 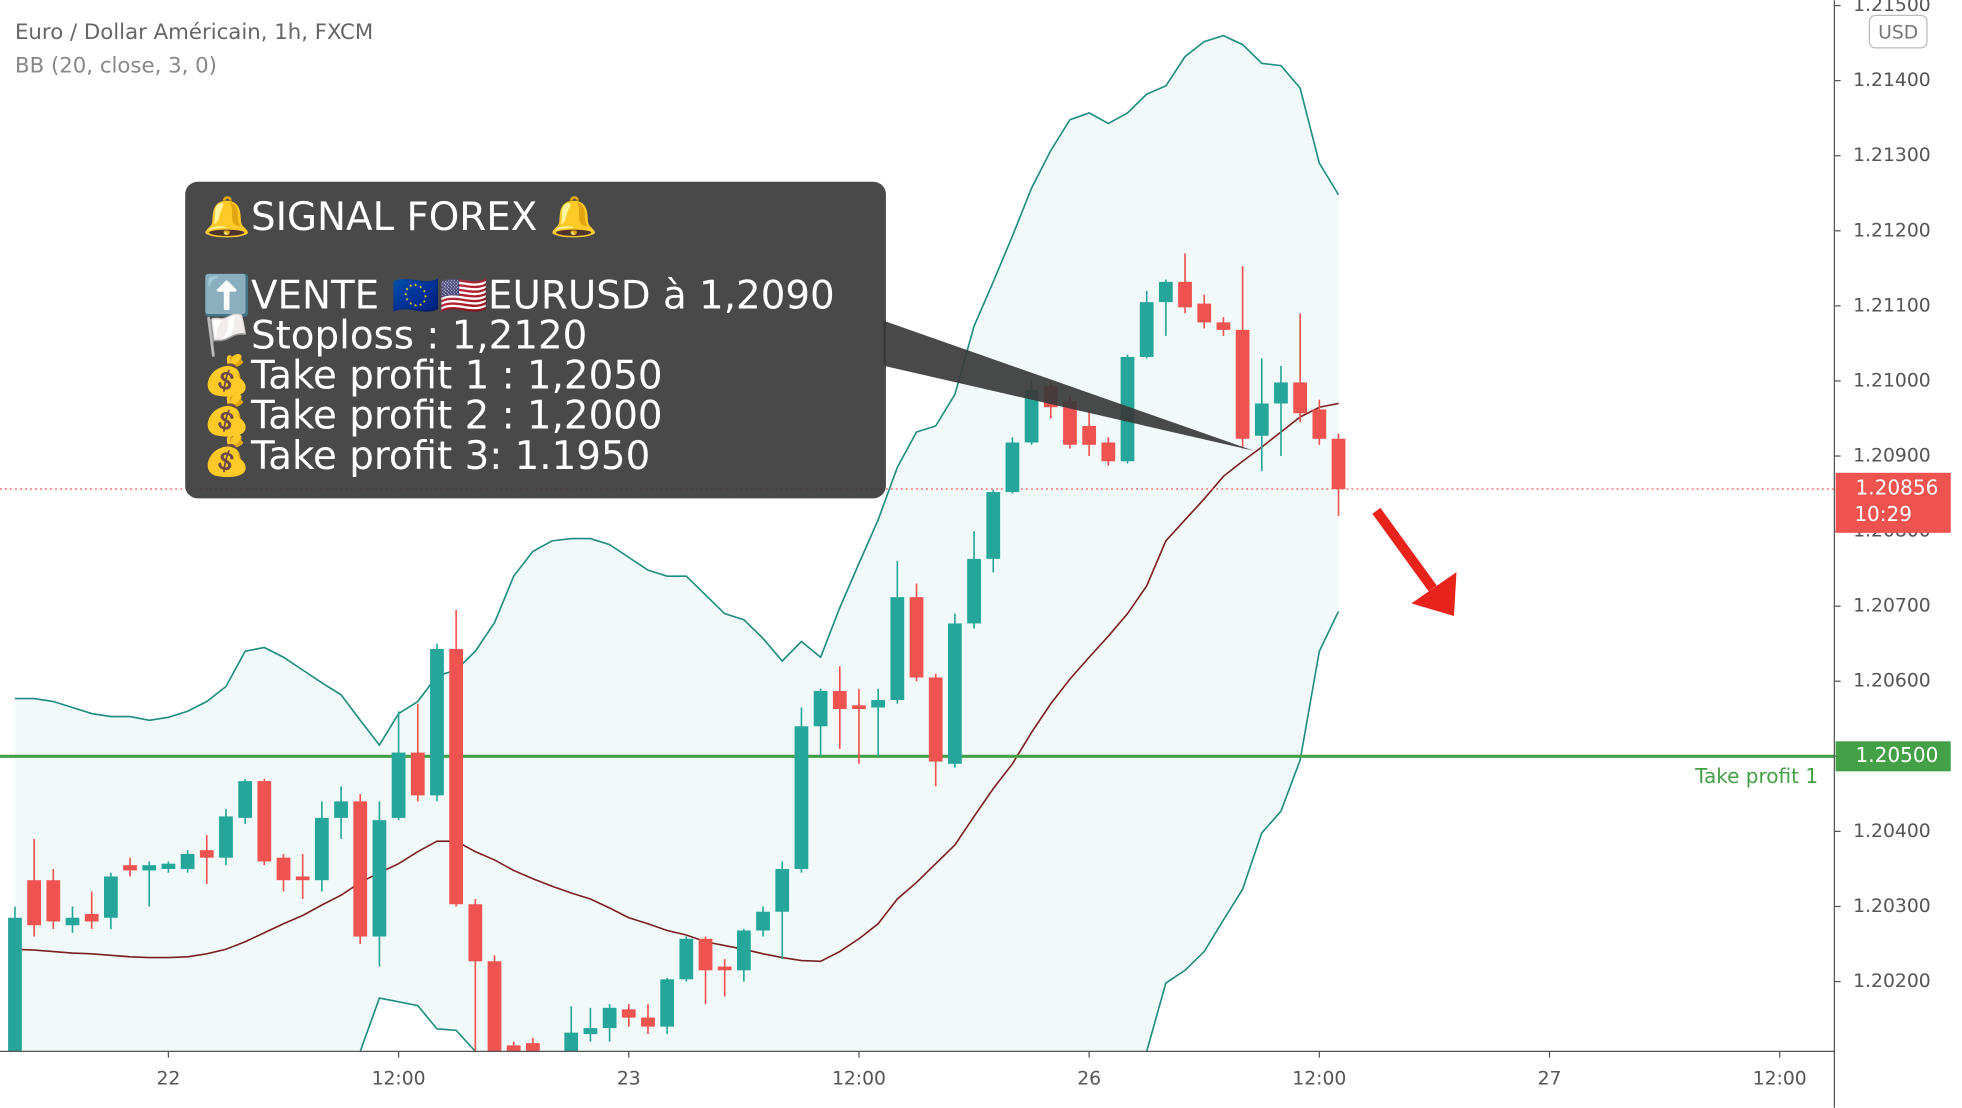 I want to click on callout-line: 💰Take profit 3: 1.1950, so click(x=427, y=456).